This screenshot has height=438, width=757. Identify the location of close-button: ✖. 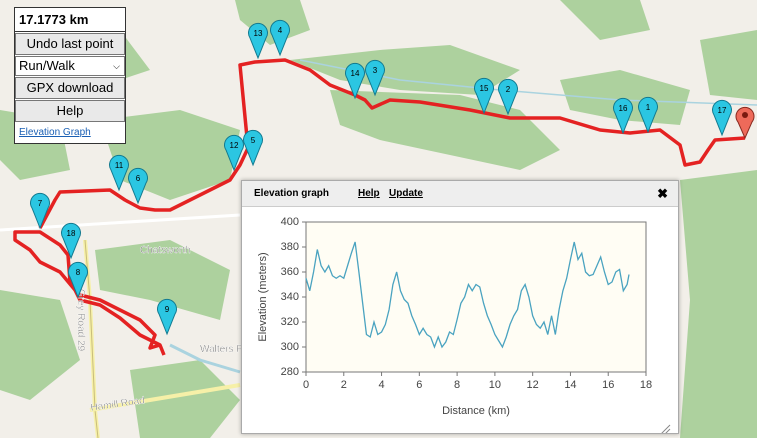
(662, 193).